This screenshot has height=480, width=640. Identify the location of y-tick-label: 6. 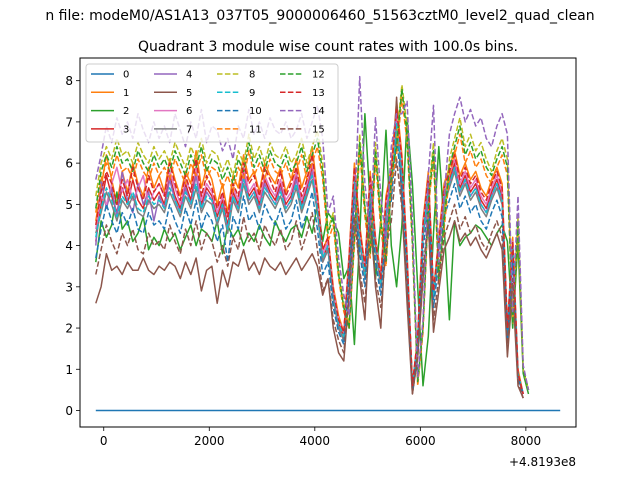
(69, 164).